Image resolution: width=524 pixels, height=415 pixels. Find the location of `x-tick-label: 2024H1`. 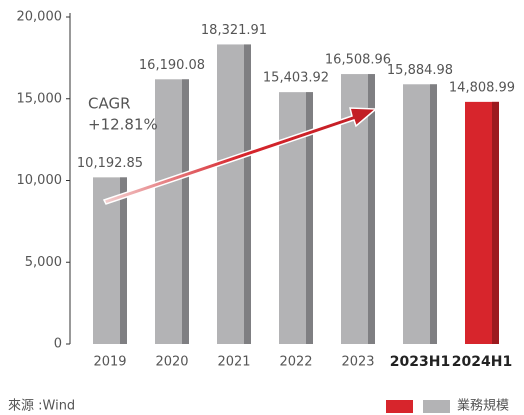

x-tick-label: 2024H1 is located at coordinates (482, 362).